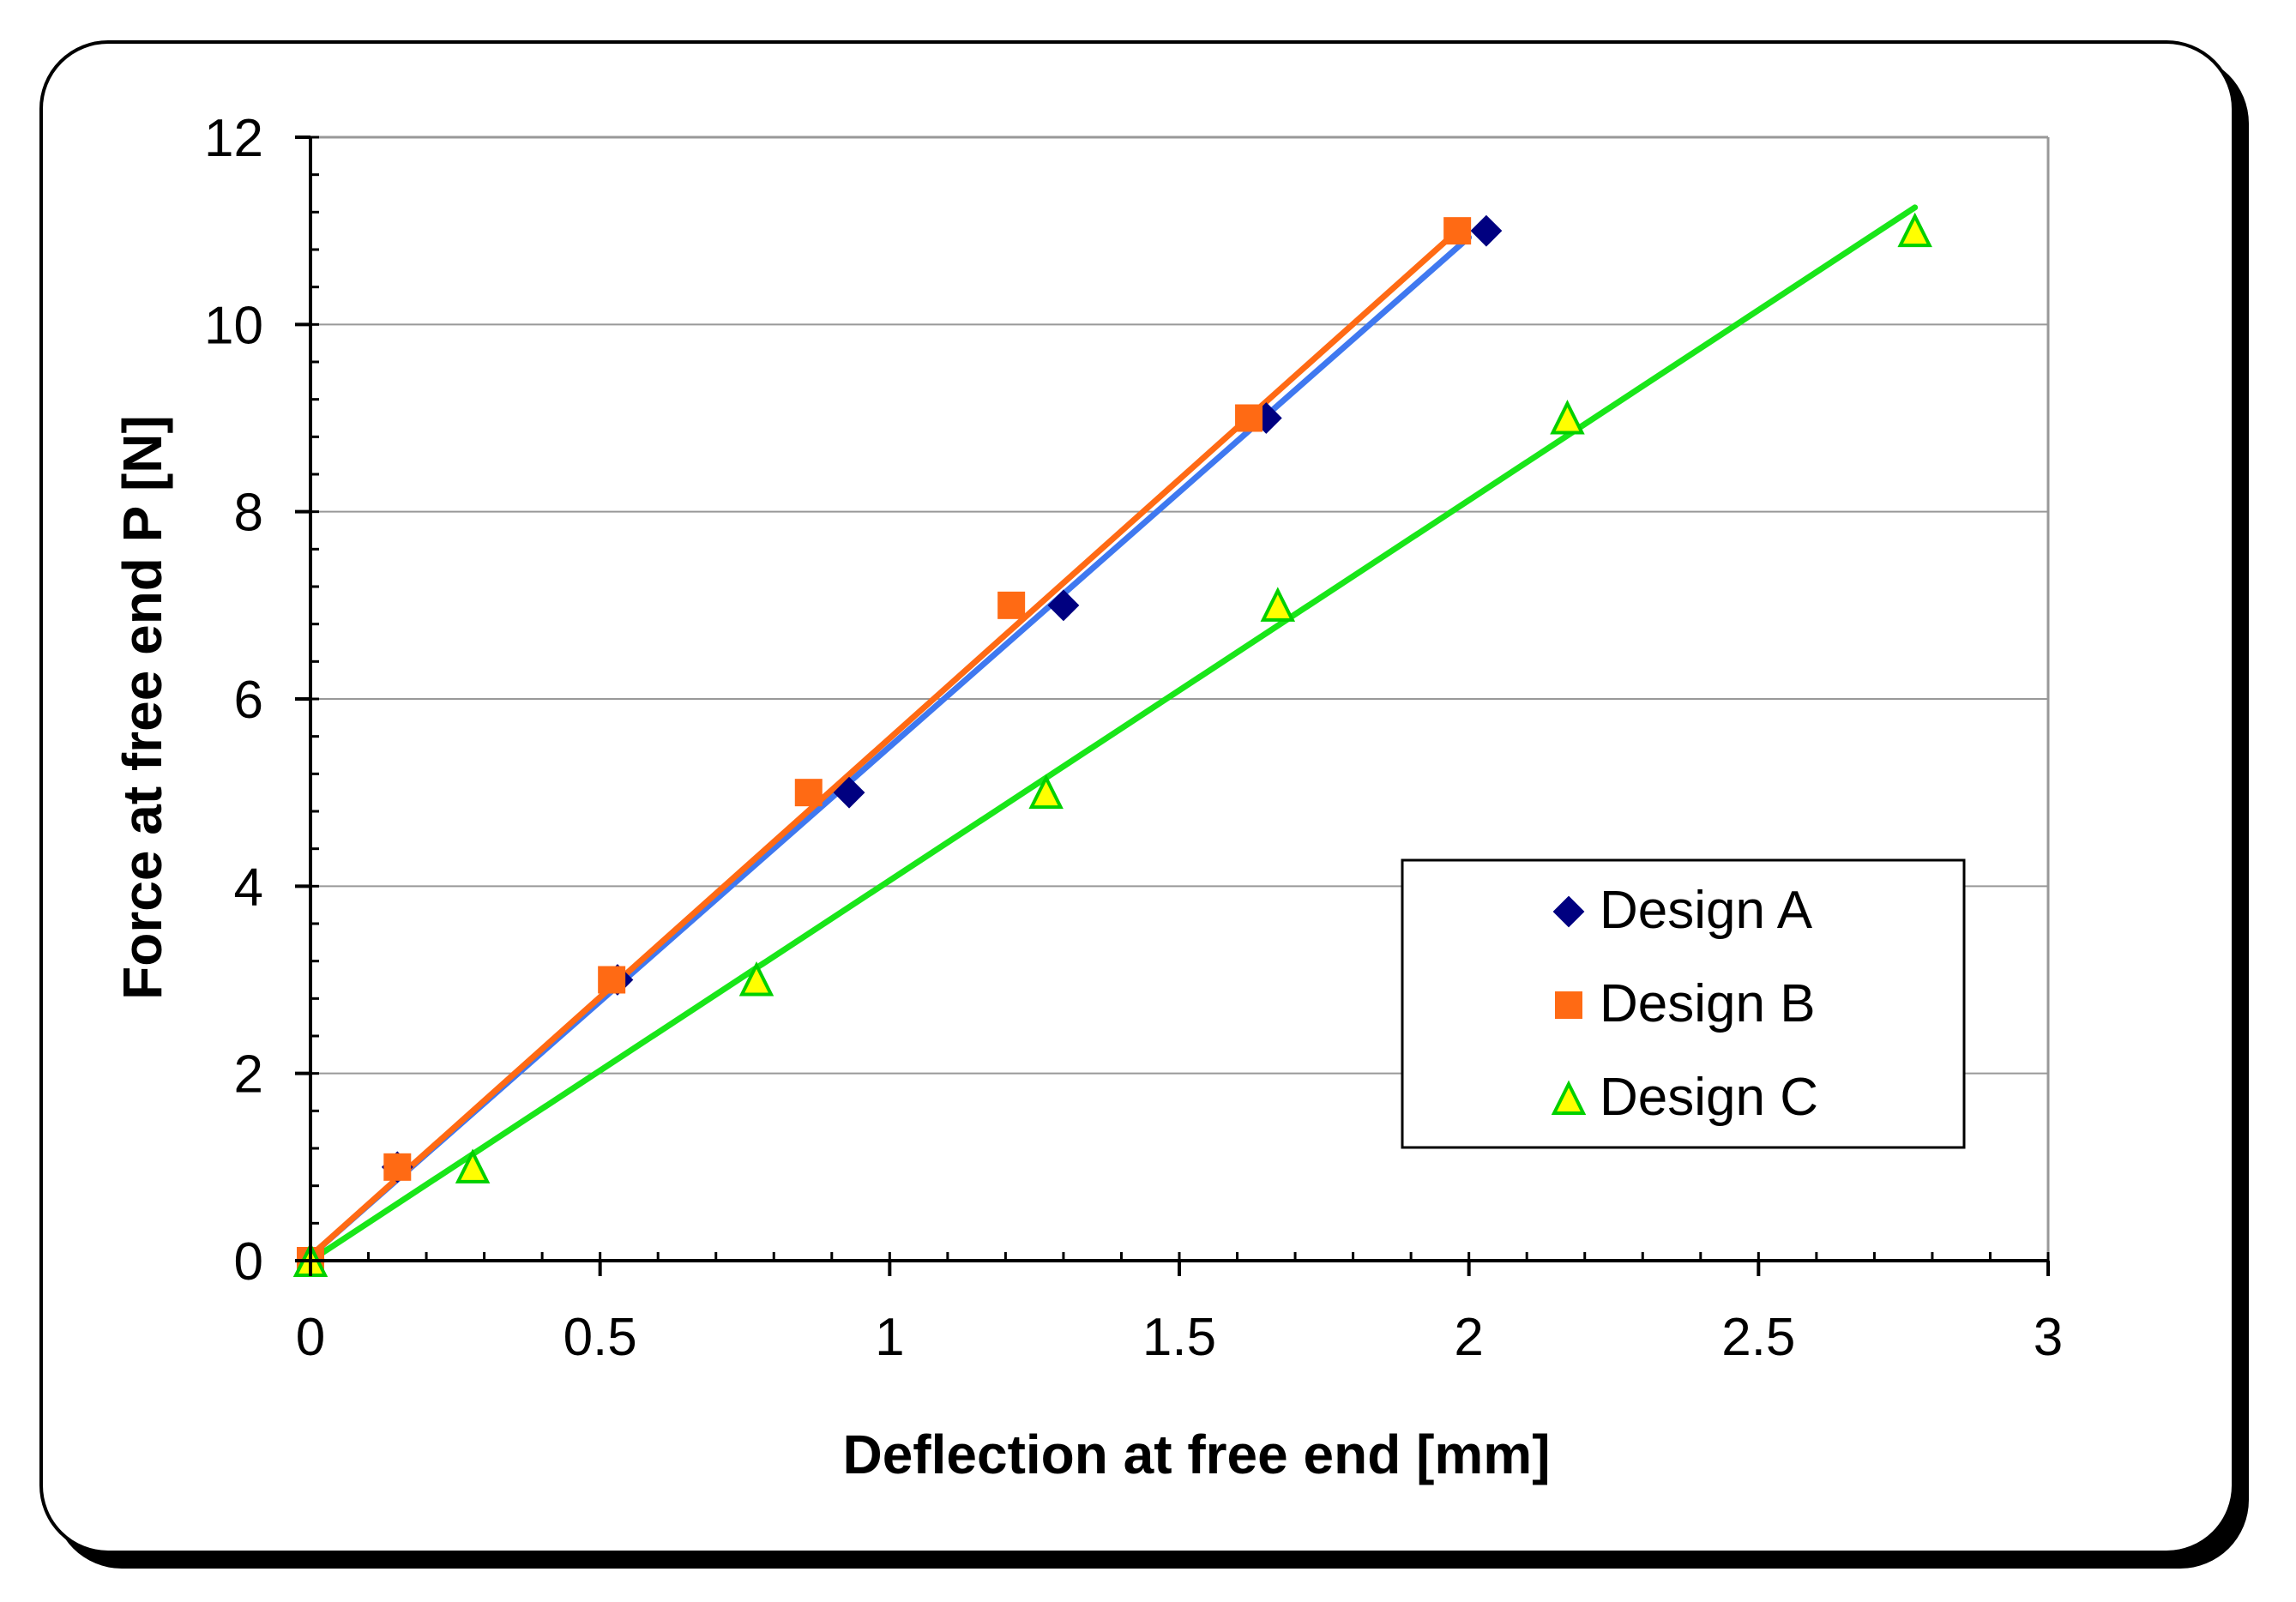  Describe the element at coordinates (248, 1075) in the screenshot. I see `y-tick-label: 2` at that location.